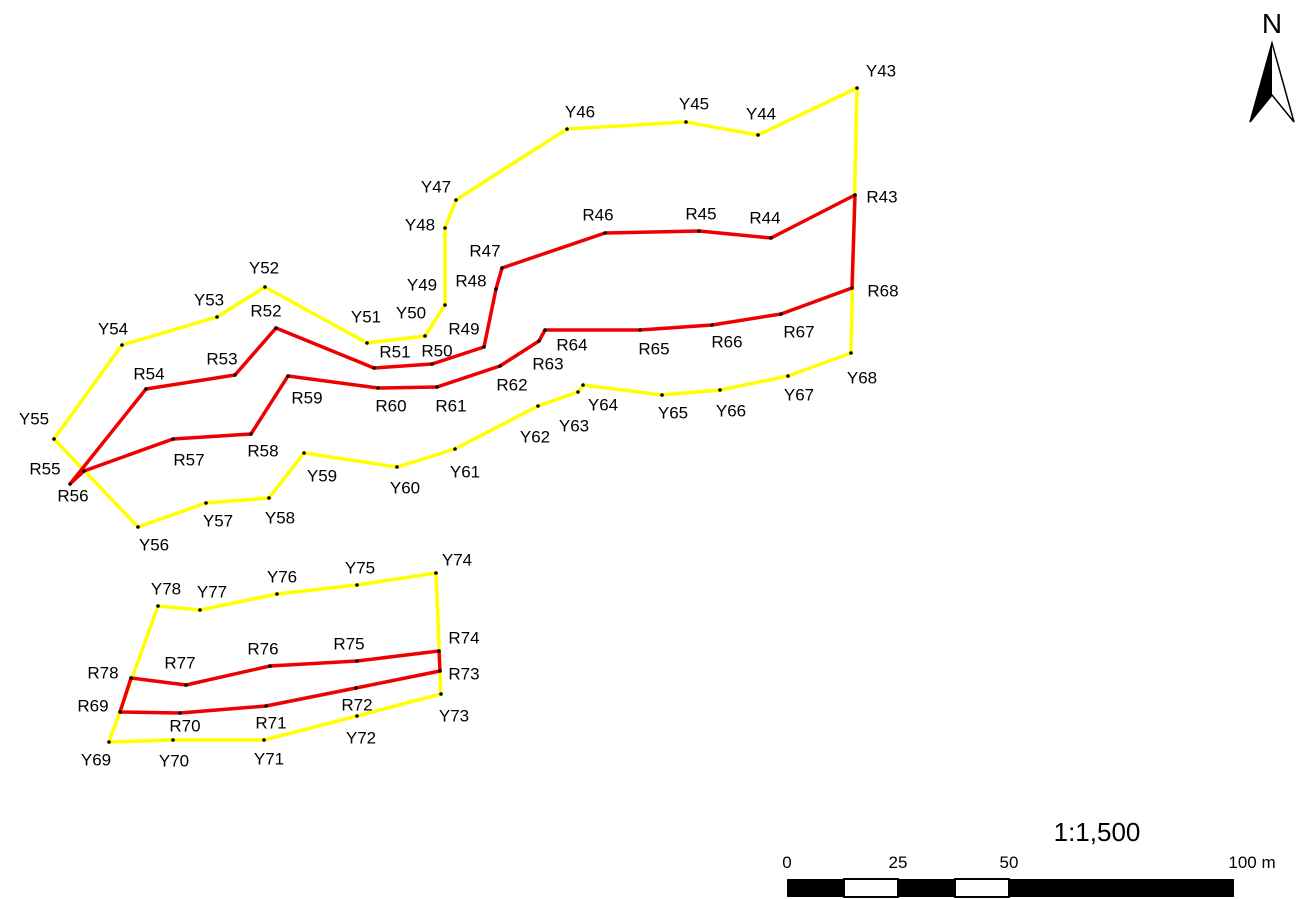 The image size is (1297, 899). I want to click on scale-bar: 1:1,500 0 25 50 100 m, so click(1029, 857).